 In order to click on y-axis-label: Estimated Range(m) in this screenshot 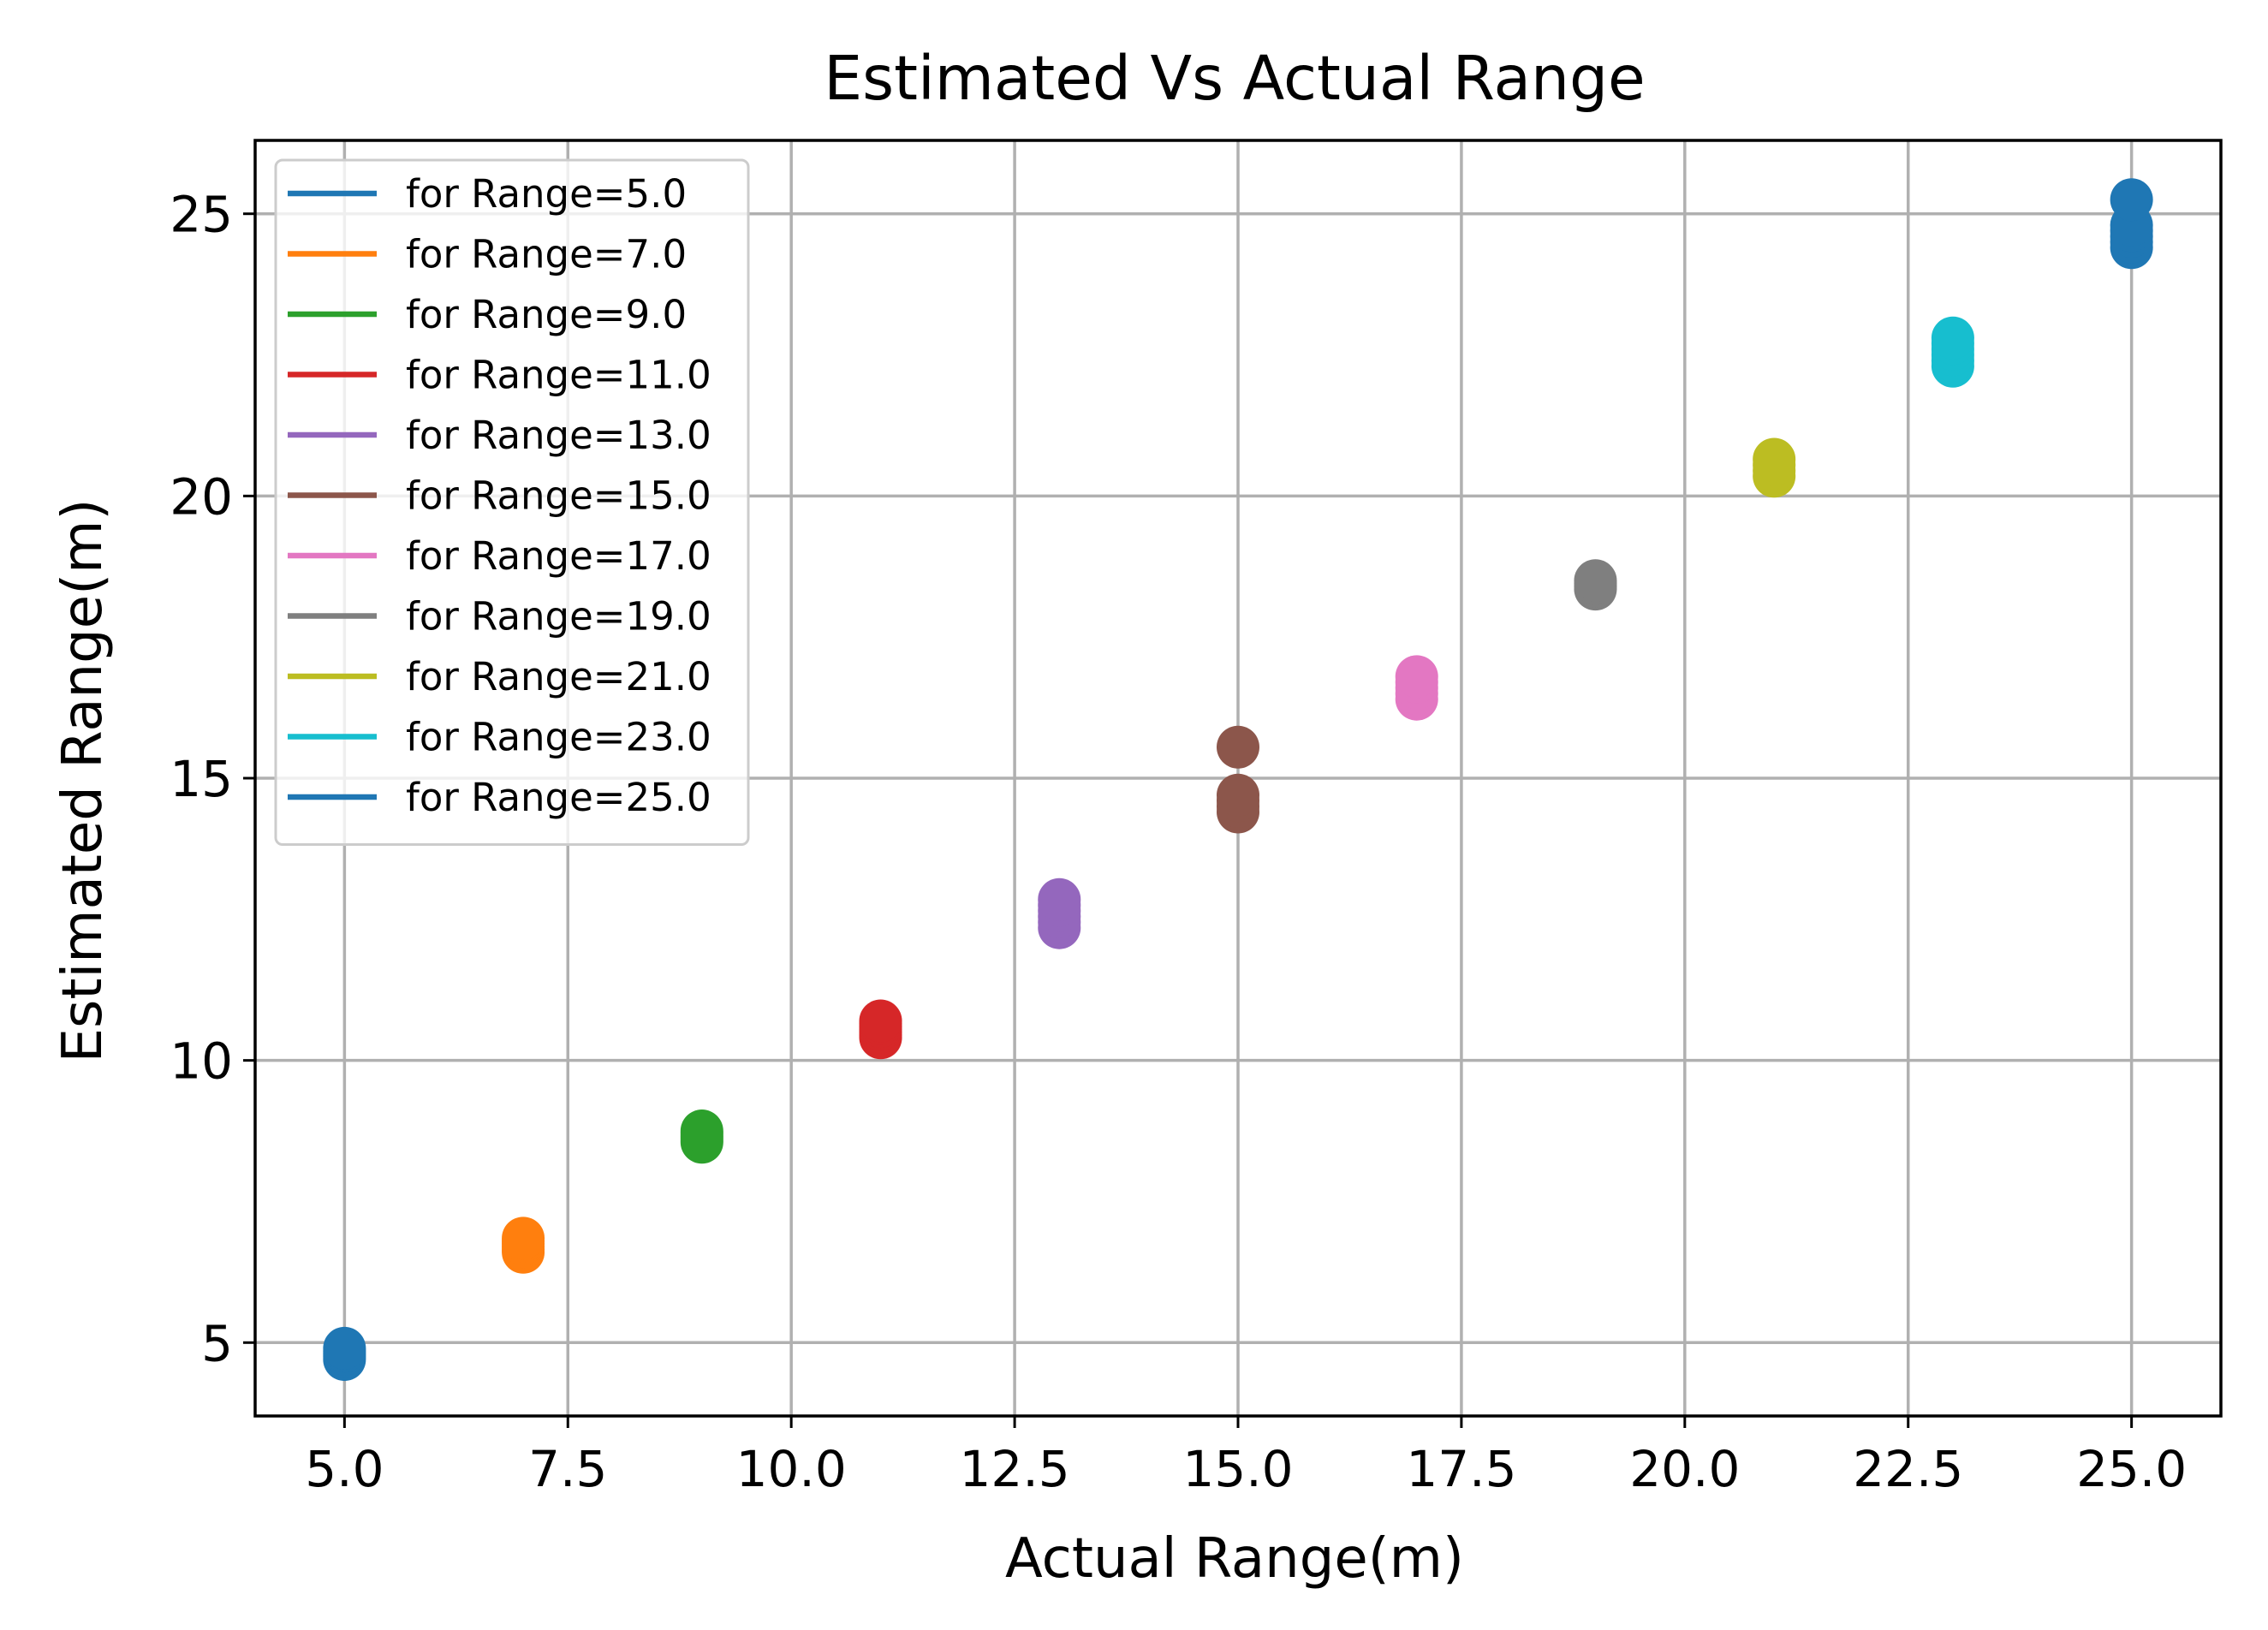, I will do `click(83, 781)`.